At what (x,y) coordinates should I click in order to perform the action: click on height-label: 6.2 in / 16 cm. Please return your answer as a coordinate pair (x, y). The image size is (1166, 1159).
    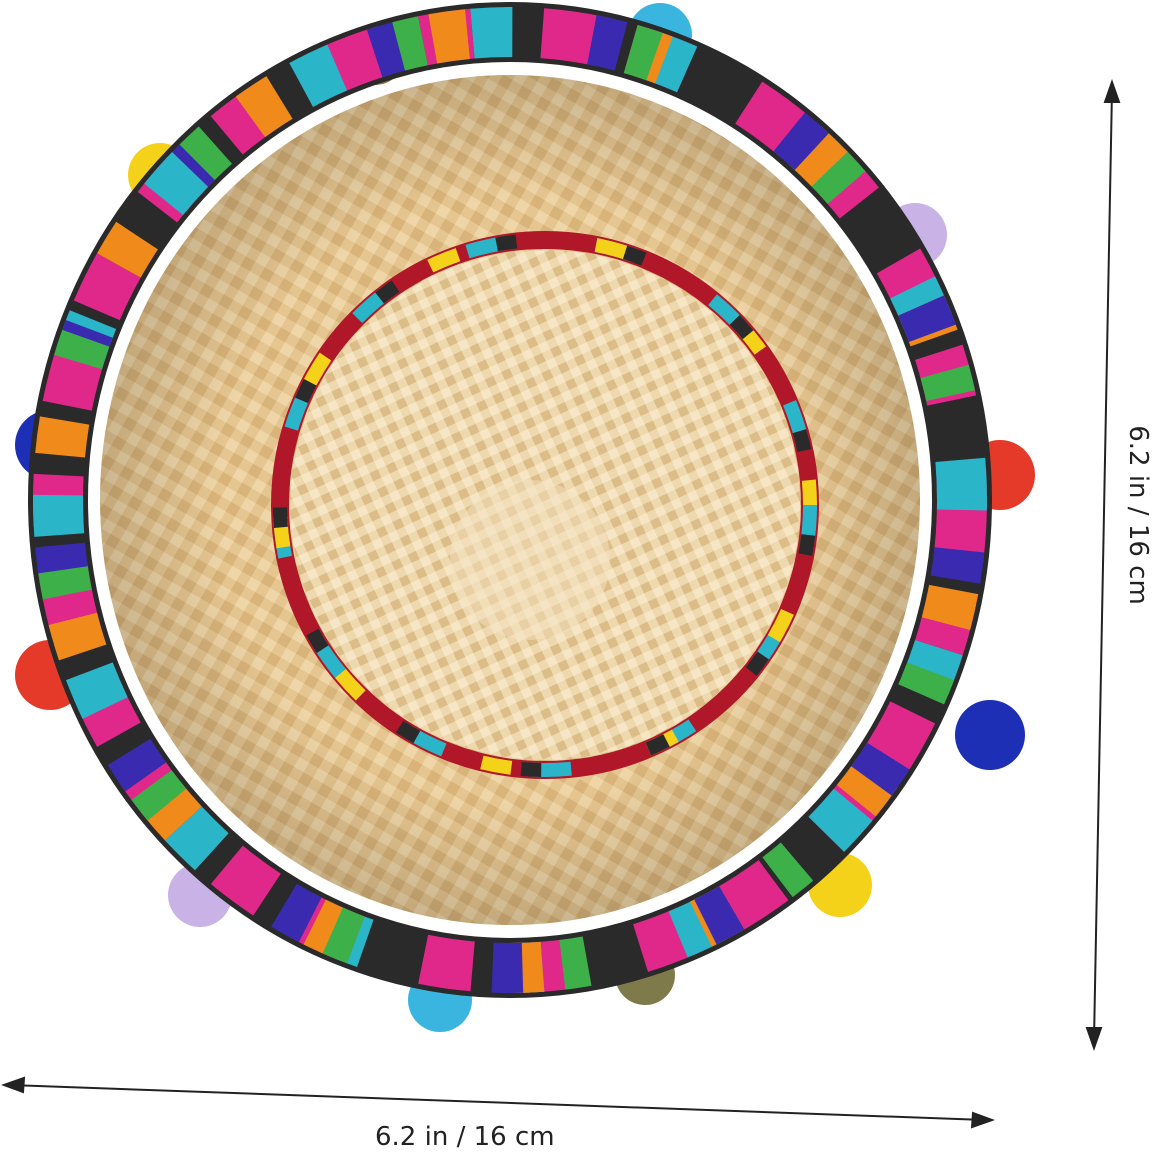
    Looking at the image, I should click on (1138, 515).